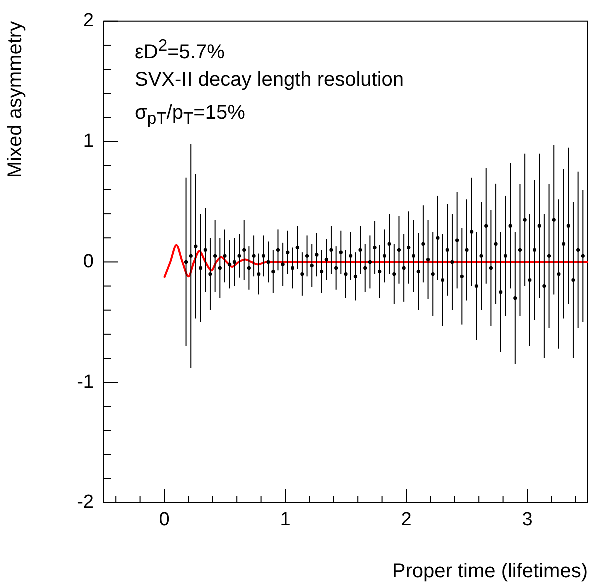  What do you see at coordinates (88, 21) in the screenshot?
I see `y-tick-label: 2` at bounding box center [88, 21].